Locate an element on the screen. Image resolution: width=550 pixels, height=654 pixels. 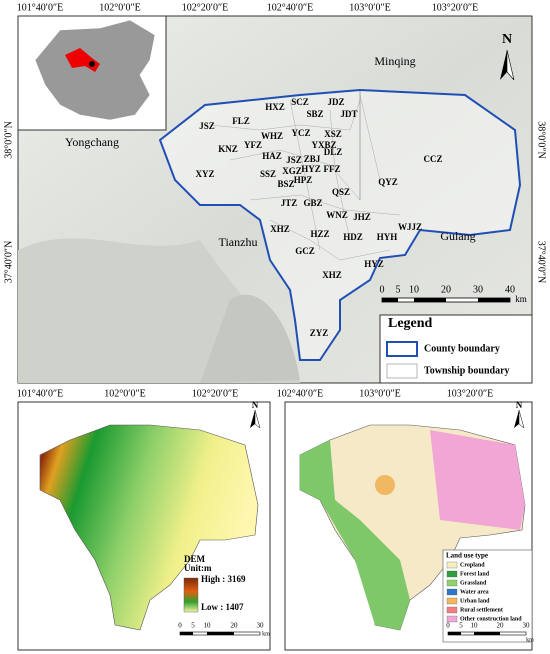
township-label: GCZ is located at coordinates (305, 251).